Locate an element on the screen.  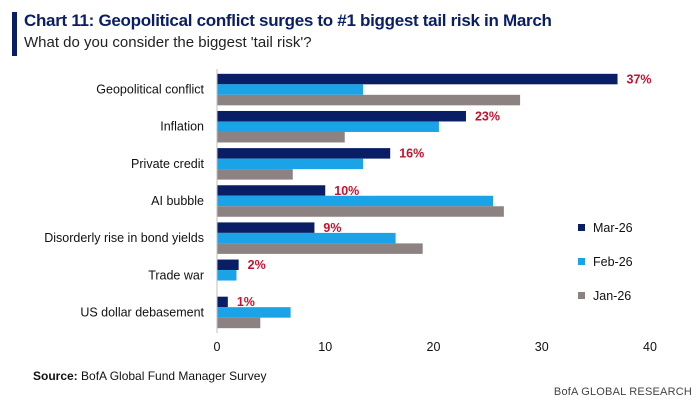
category-label: Inflation is located at coordinates (182, 127).